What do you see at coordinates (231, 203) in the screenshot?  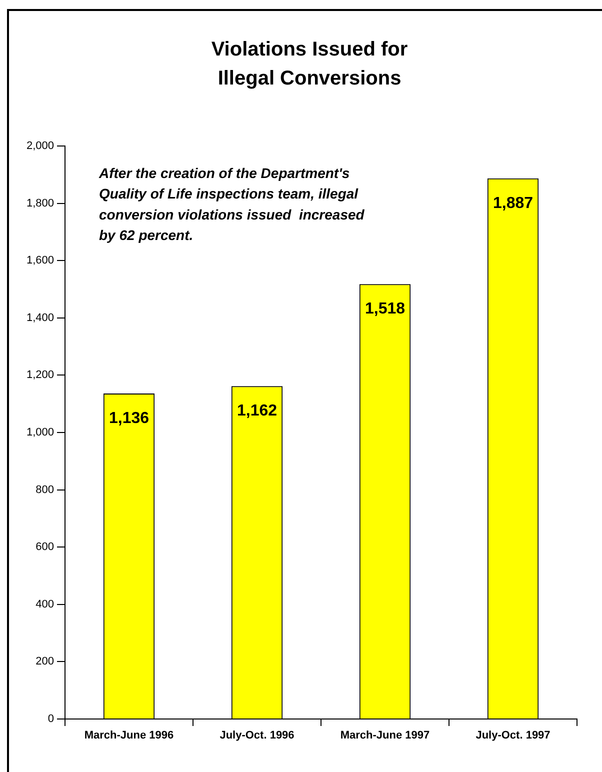 I see `annotation: After the creation of the Department's Quality of Life inspections team, illegal conversion violations issued increased by 62 percent.` at bounding box center [231, 203].